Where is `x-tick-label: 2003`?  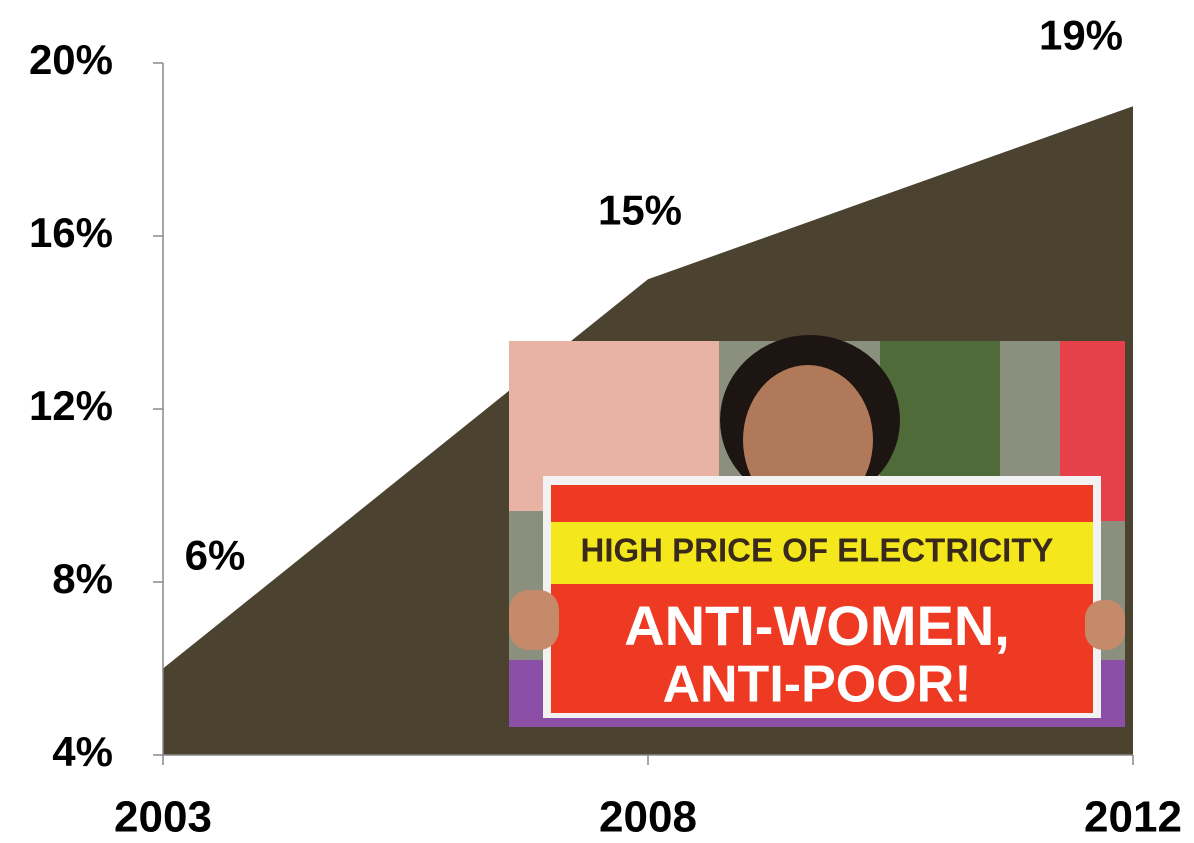
x-tick-label: 2003 is located at coordinates (163, 817).